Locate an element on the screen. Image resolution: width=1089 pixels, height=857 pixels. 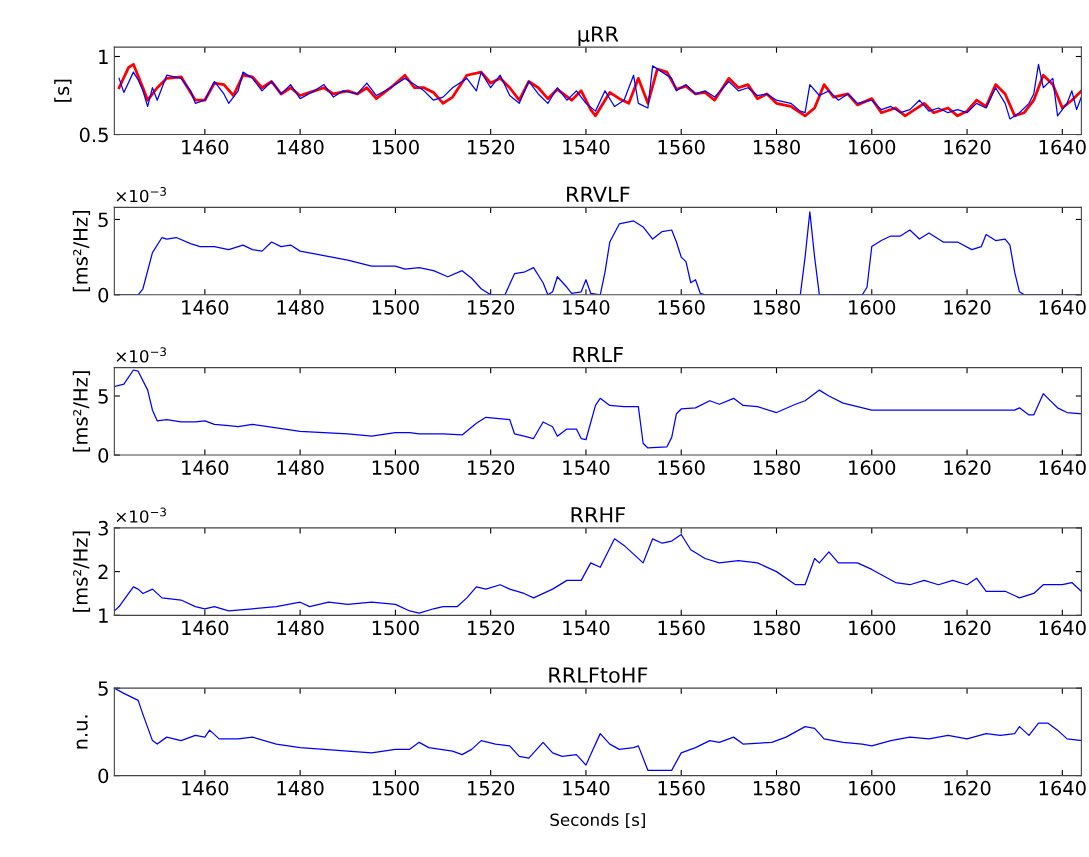
y-tick-label: 3 is located at coordinates (103, 528).